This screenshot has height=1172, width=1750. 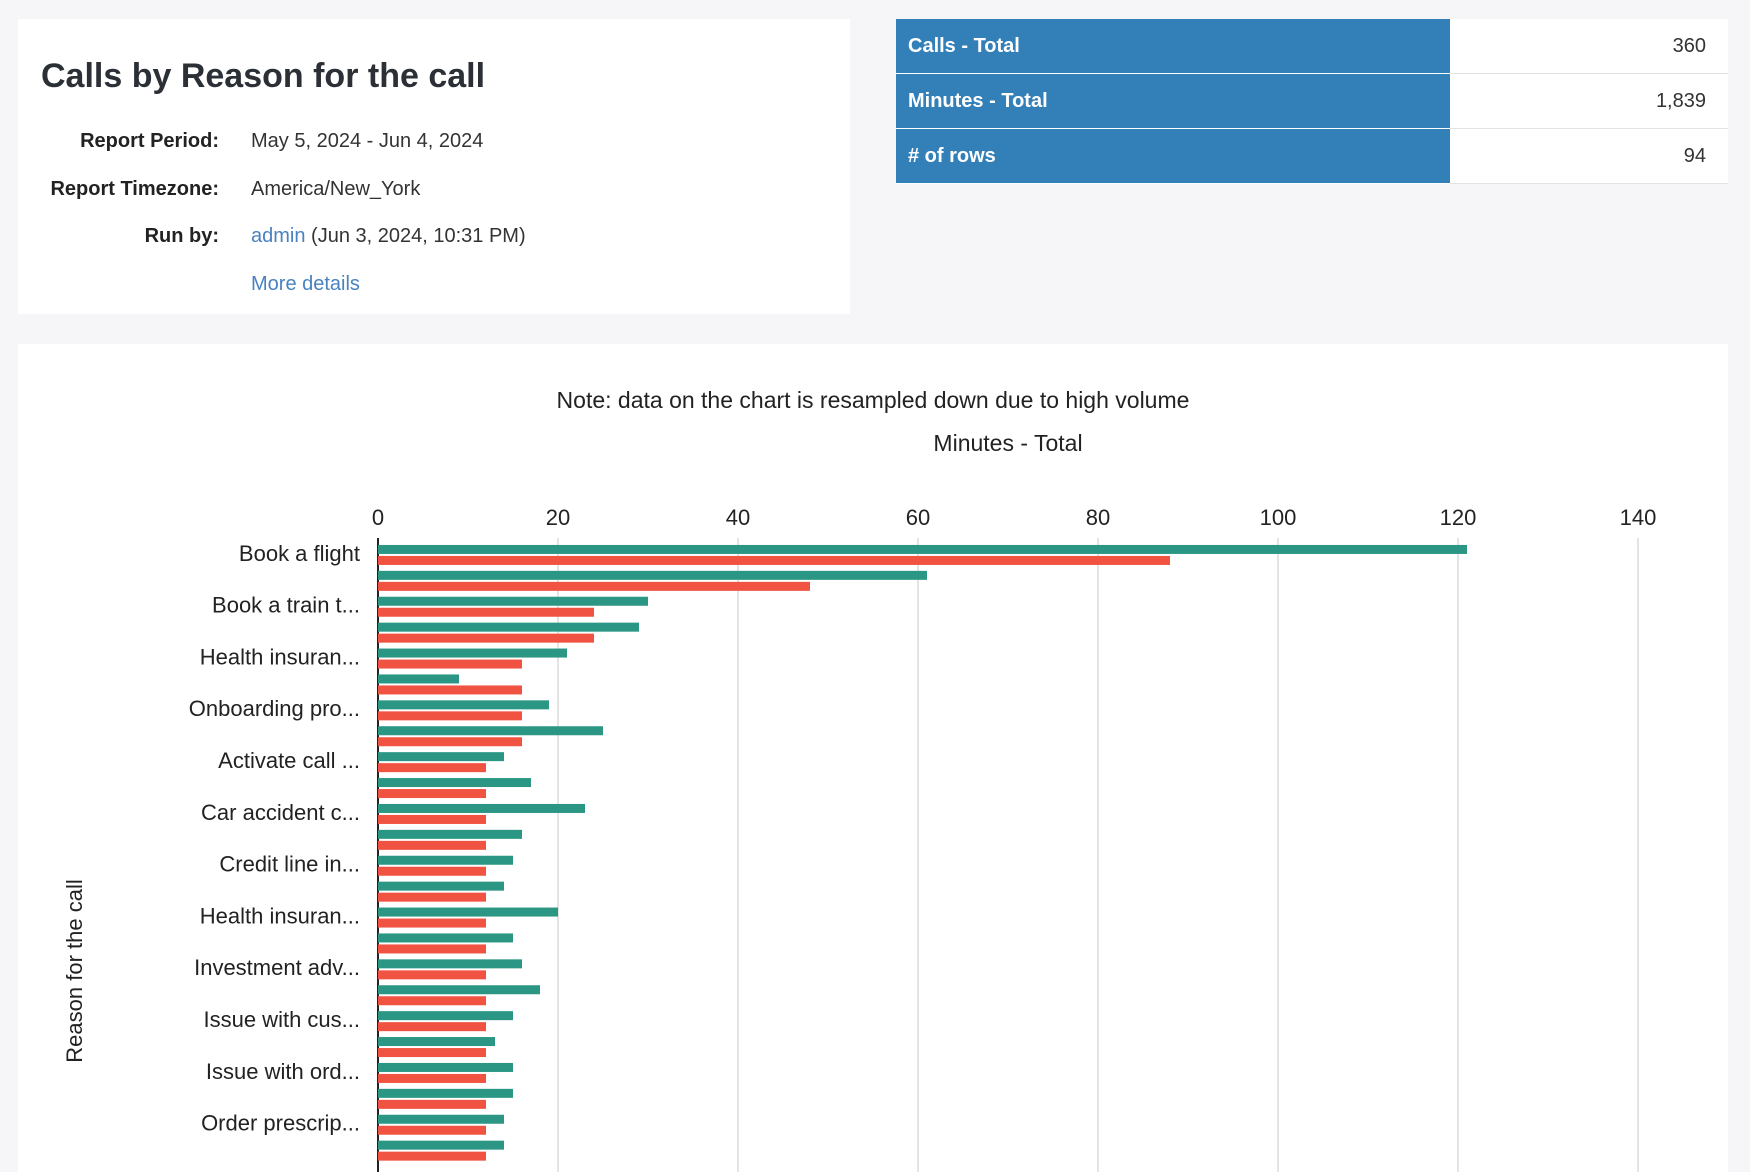 What do you see at coordinates (1173, 101) in the screenshot?
I see `summary-key: Minutes - Total` at bounding box center [1173, 101].